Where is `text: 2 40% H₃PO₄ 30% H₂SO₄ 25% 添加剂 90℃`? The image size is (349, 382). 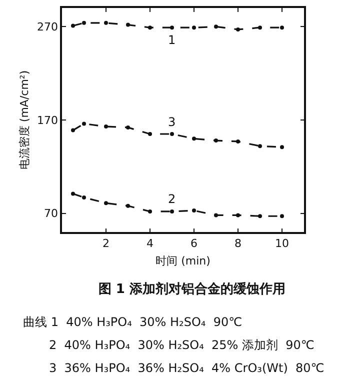 text: 2 40% H₃PO₄ 30% H₂SO₄ 25% 添加剂 90℃ is located at coordinates (181, 345).